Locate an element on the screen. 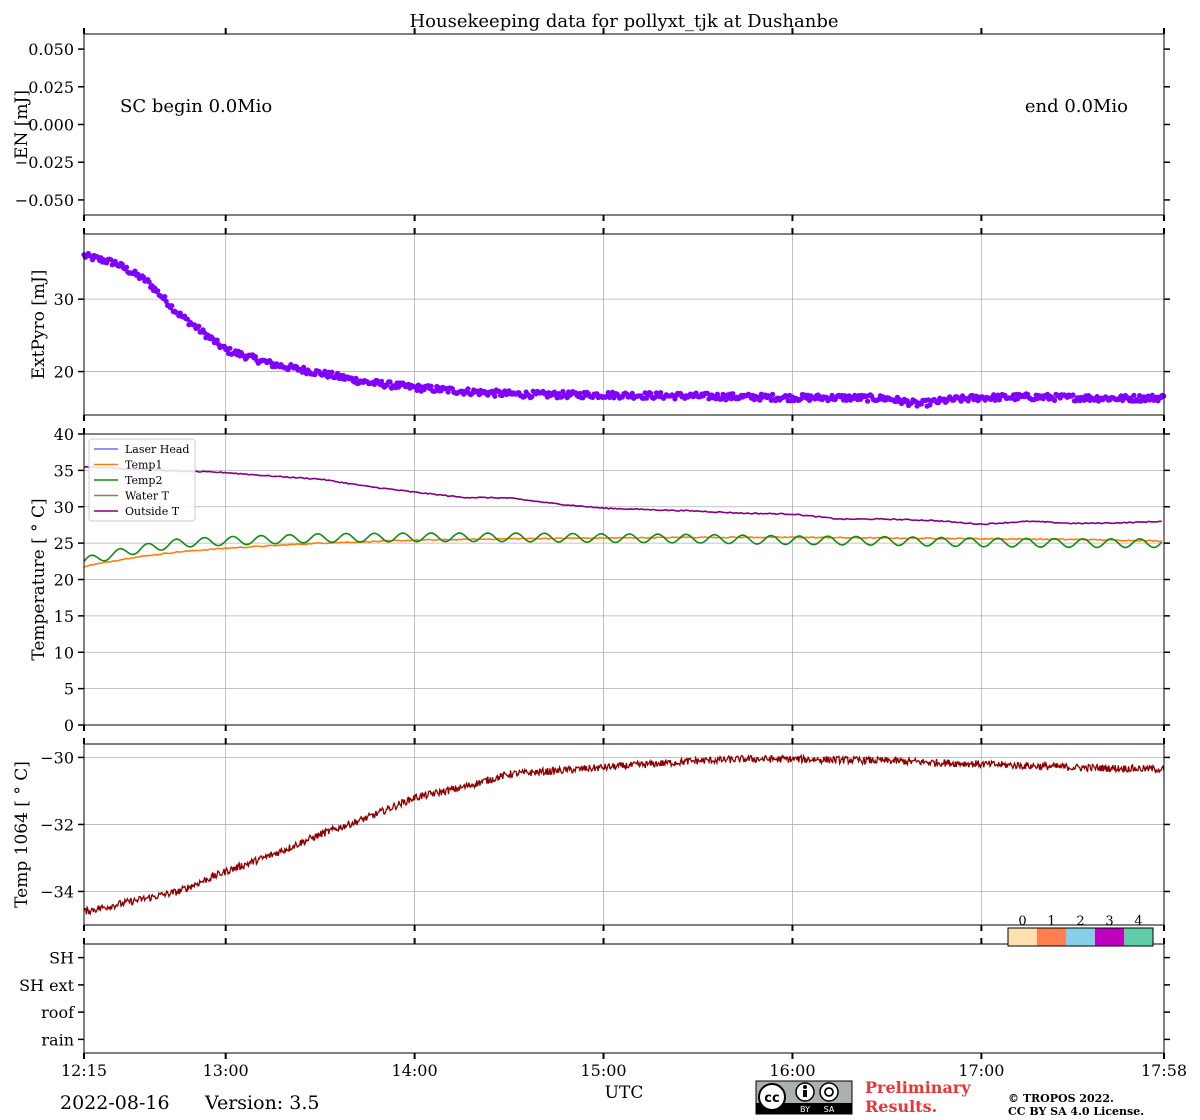 The height and width of the screenshot is (1120, 1200). legend-entry: Water T is located at coordinates (147, 496).